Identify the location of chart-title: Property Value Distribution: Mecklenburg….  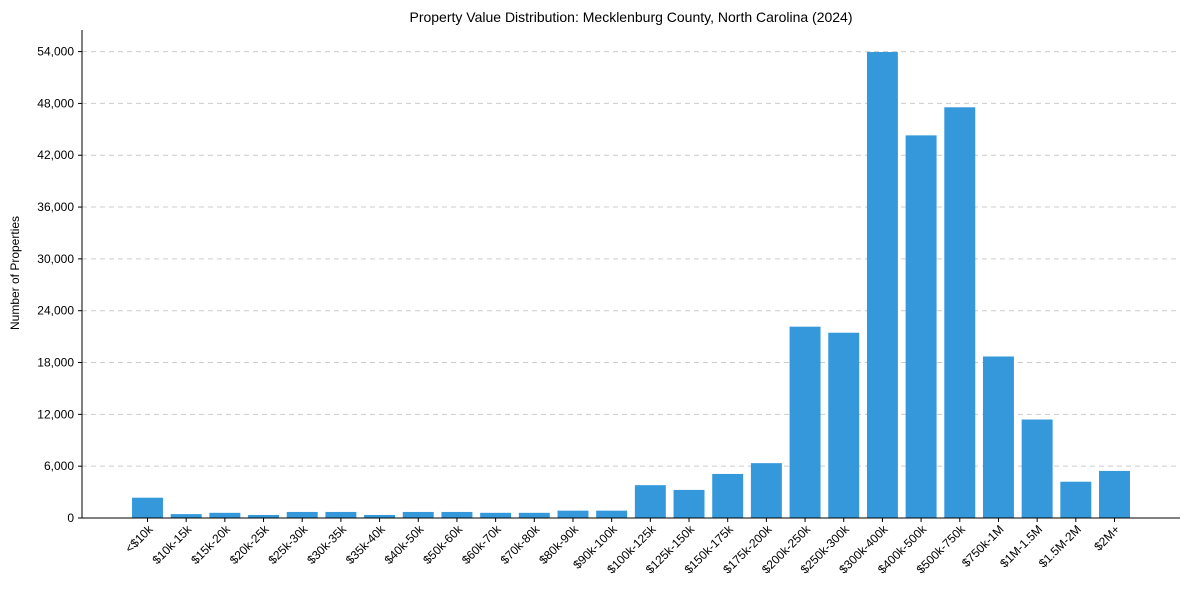
(630, 17).